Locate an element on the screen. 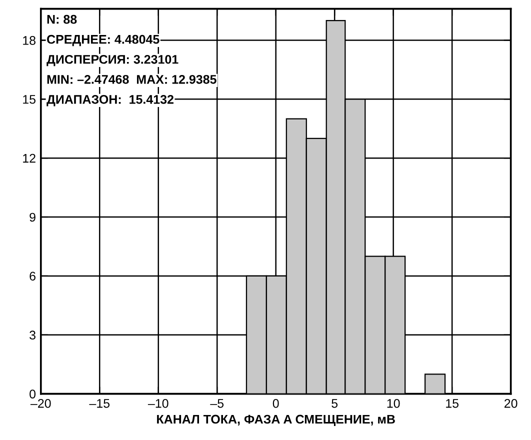  annotation: ДИСПЕРСИЯ: 3.23101 is located at coordinates (112, 60).